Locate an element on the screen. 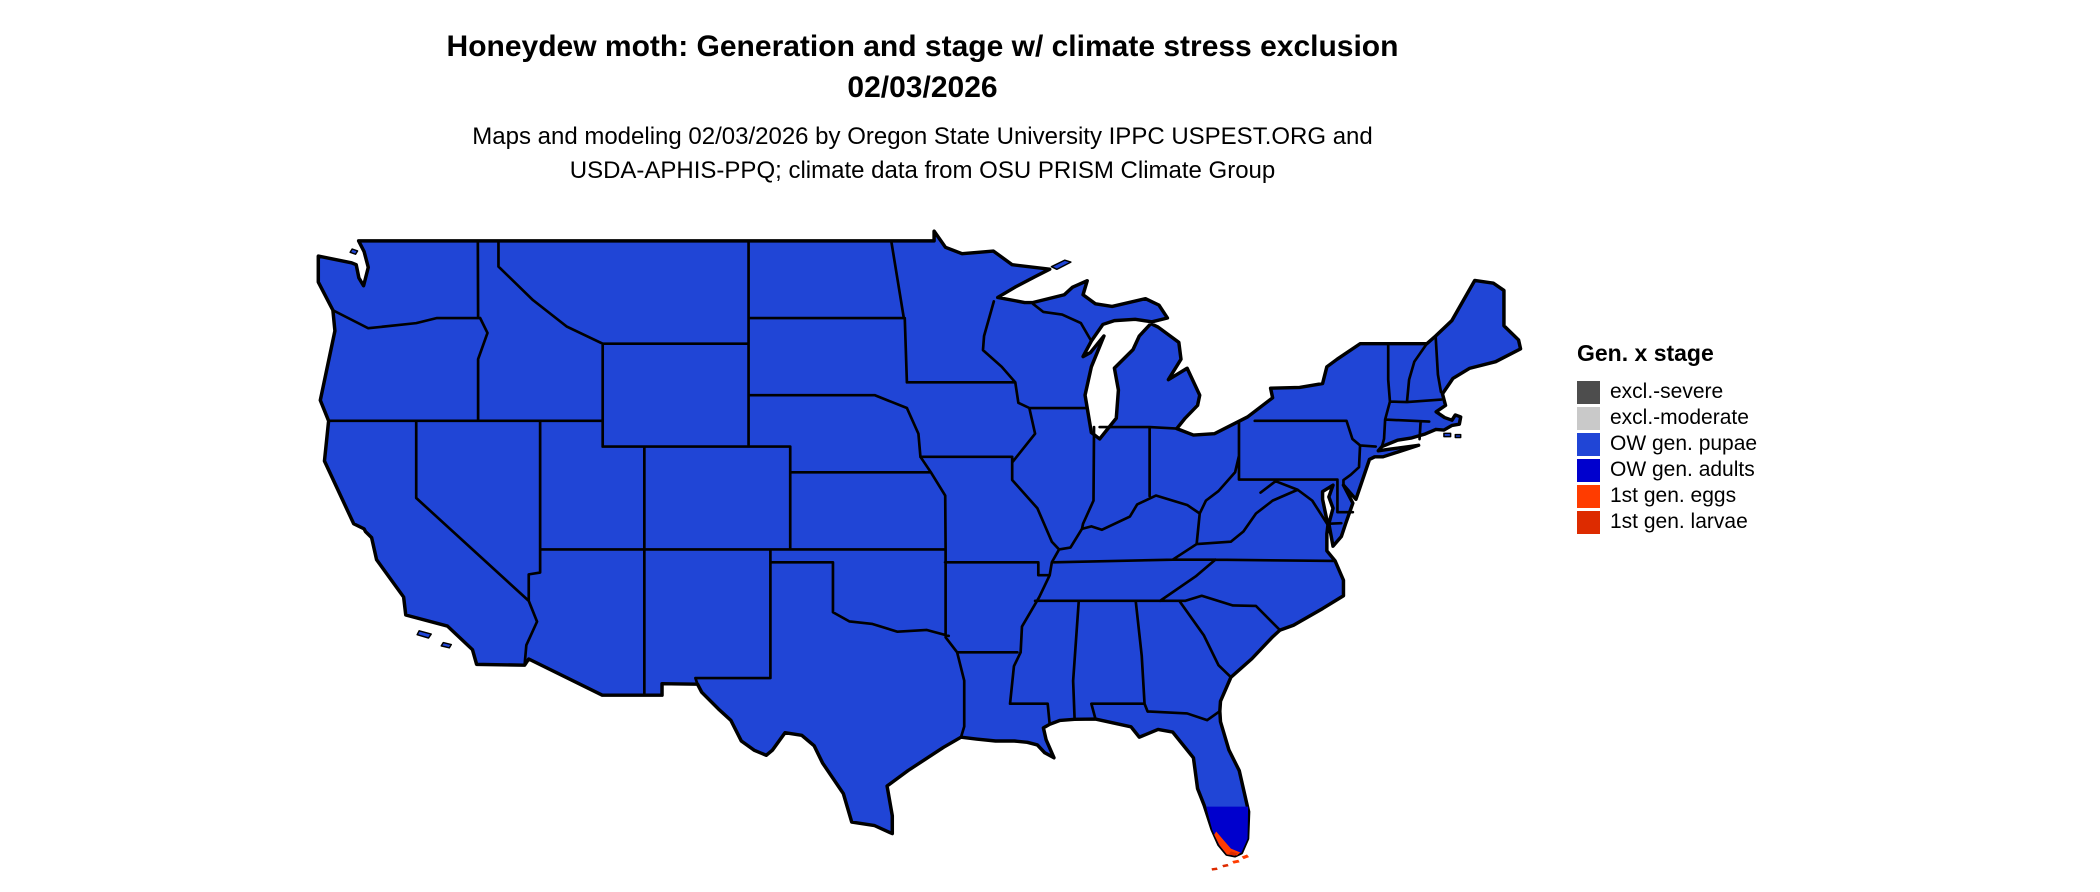 This screenshot has height=892, width=2100. map-title-date: 02/03/2026 is located at coordinates (922, 87).